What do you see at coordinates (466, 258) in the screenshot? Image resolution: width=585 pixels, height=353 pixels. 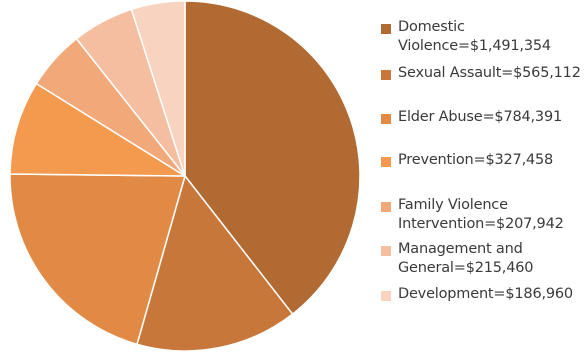 I see `legend-label-management-and-general: Management and General=$215,460` at bounding box center [466, 258].